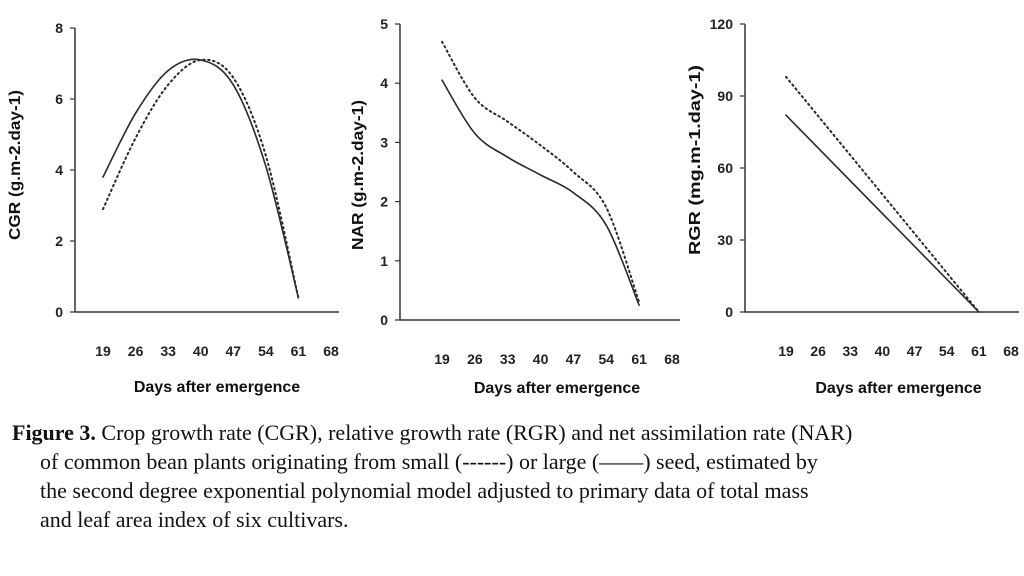 This screenshot has width=1024, height=576. Describe the element at coordinates (54, 432) in the screenshot. I see `caption-label: Figure 3.` at that location.